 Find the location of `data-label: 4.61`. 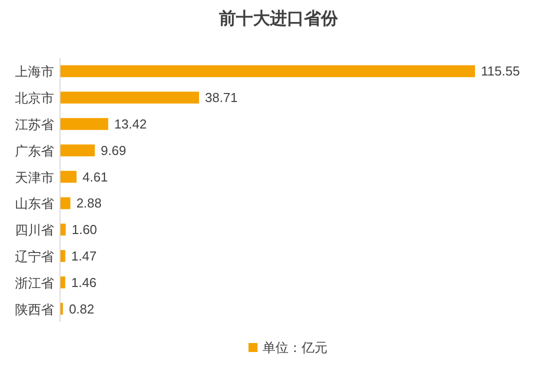

data-label: 4.61 is located at coordinates (95, 176).